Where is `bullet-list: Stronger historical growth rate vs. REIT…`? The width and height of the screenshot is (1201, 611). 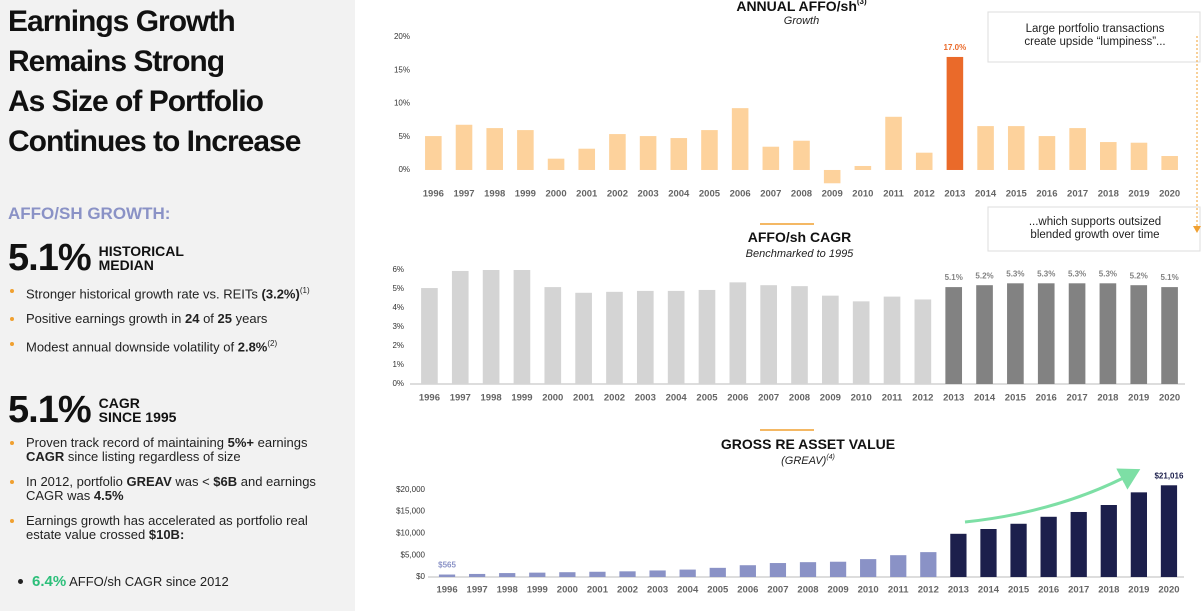 bullet-list: Stronger historical growth rate vs. REIT… is located at coordinates (173, 319).